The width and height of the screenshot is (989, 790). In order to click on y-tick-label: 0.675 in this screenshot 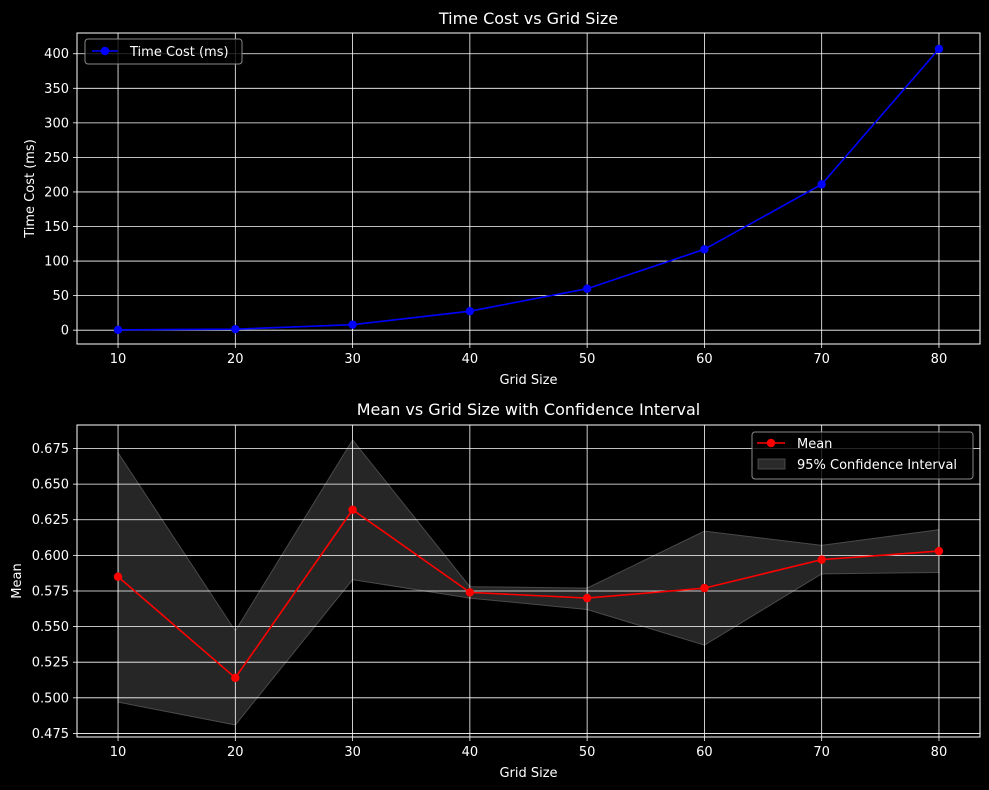, I will do `click(50, 449)`.